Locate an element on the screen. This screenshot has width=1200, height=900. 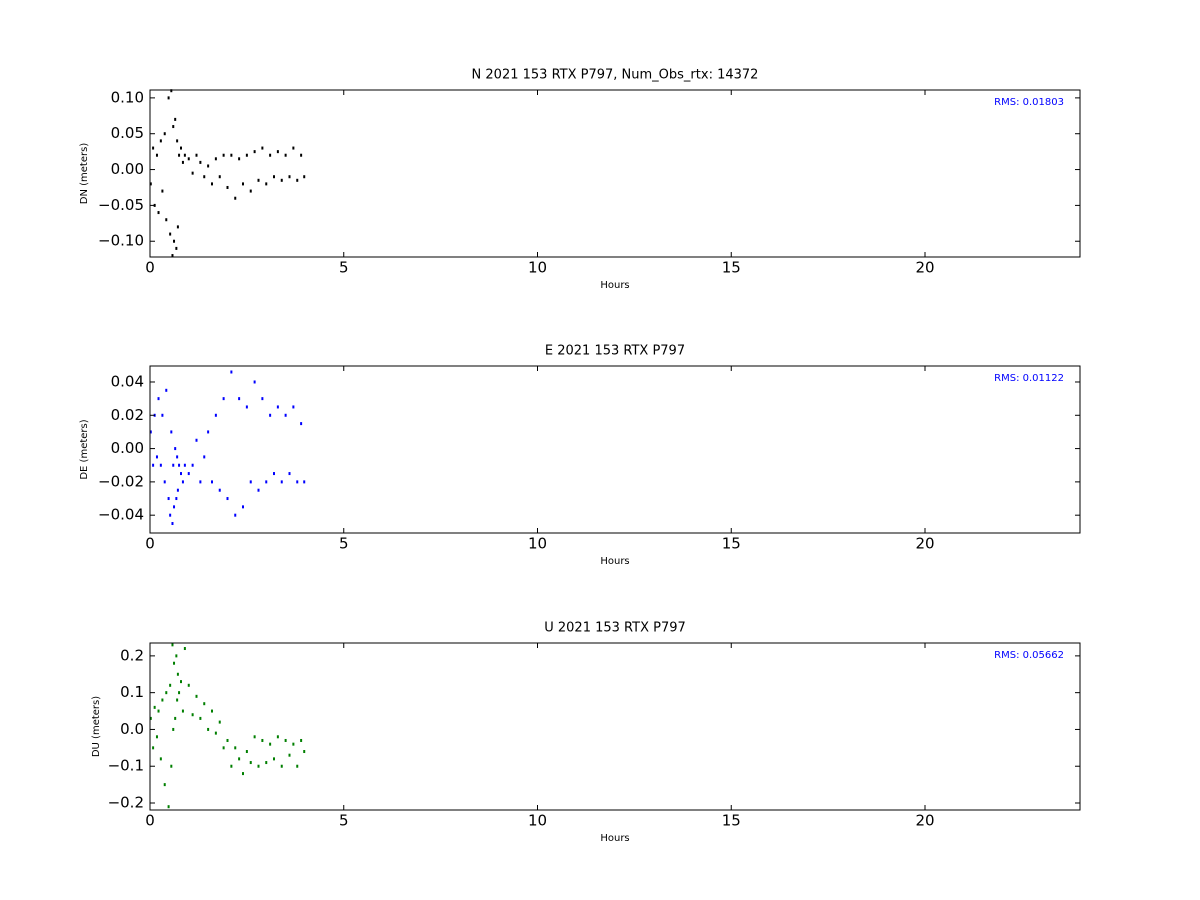
chart-title: E 2021 153 RTX P797 is located at coordinates (615, 351).